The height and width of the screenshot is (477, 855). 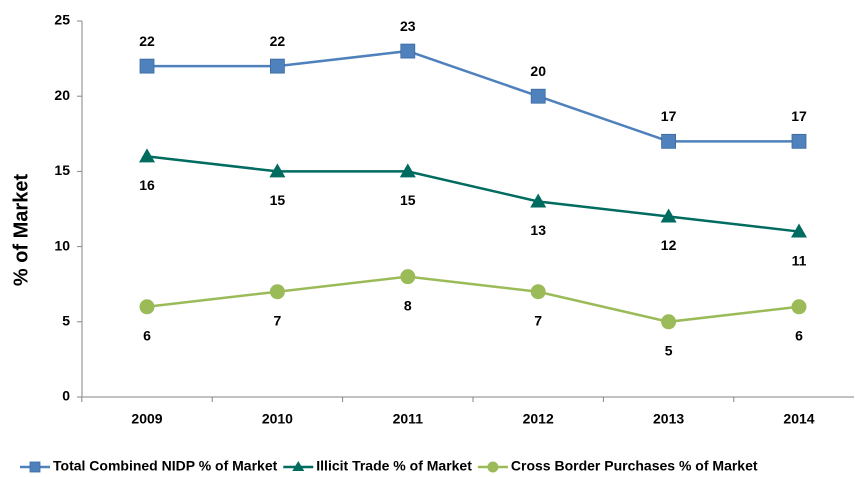 What do you see at coordinates (669, 351) in the screenshot?
I see `data-label: 5` at bounding box center [669, 351].